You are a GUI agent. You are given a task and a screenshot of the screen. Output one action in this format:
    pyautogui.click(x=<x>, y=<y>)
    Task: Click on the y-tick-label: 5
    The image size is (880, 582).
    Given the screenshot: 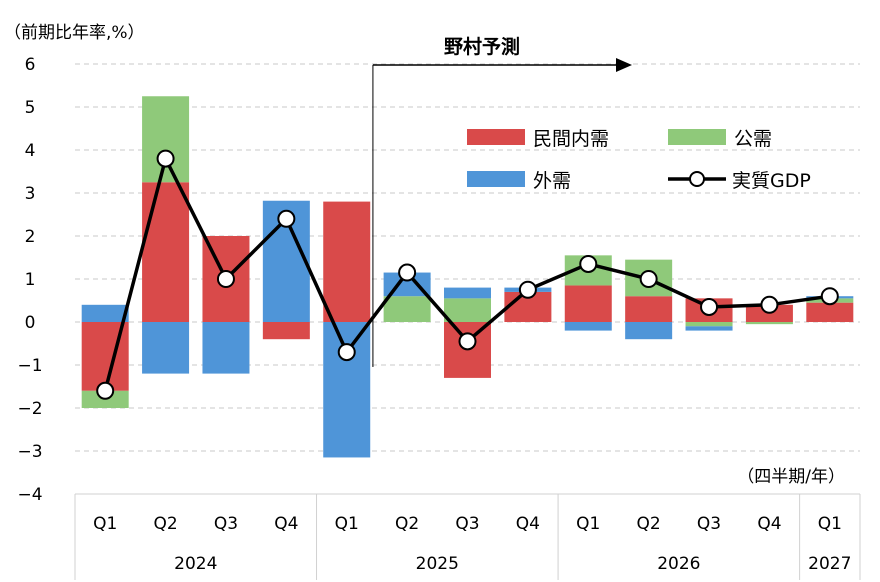 What is the action you would take?
    pyautogui.click(x=30, y=108)
    